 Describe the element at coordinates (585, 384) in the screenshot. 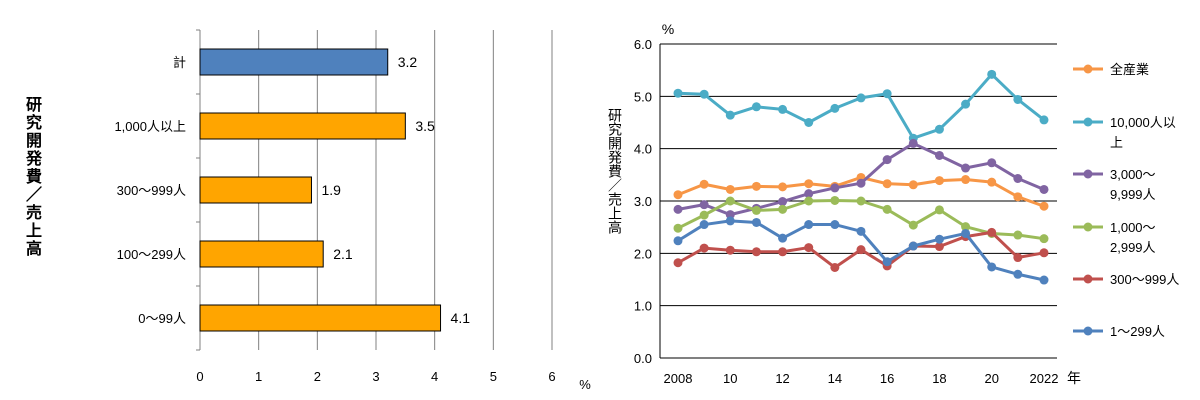

I see `bar-x-unit: %` at that location.